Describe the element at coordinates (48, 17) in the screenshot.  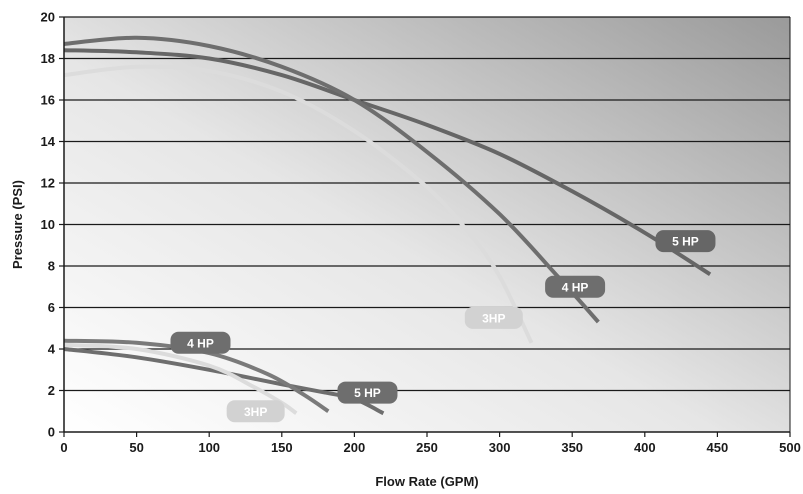
I see `y-tick-label-20: 20` at that location.